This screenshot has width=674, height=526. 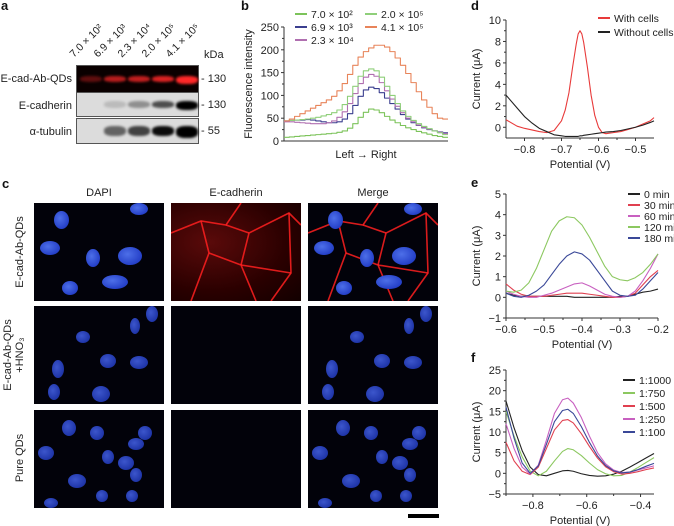 I want to click on x-tick-label: −0.4, so click(x=582, y=330).